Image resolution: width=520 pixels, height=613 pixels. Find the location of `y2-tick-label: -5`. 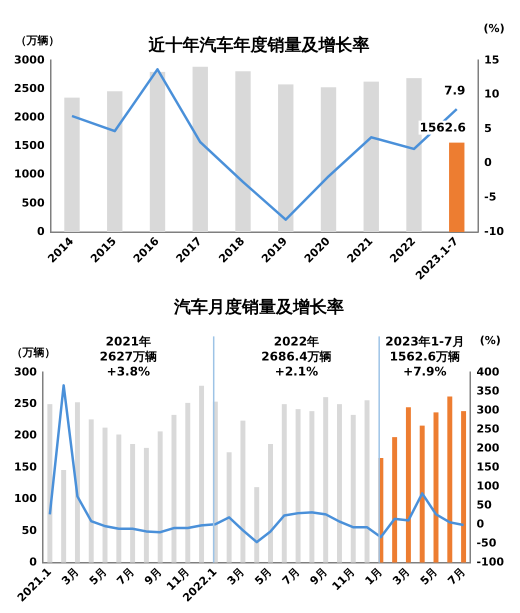

y2-tick-label: -5 is located at coordinates (490, 197).